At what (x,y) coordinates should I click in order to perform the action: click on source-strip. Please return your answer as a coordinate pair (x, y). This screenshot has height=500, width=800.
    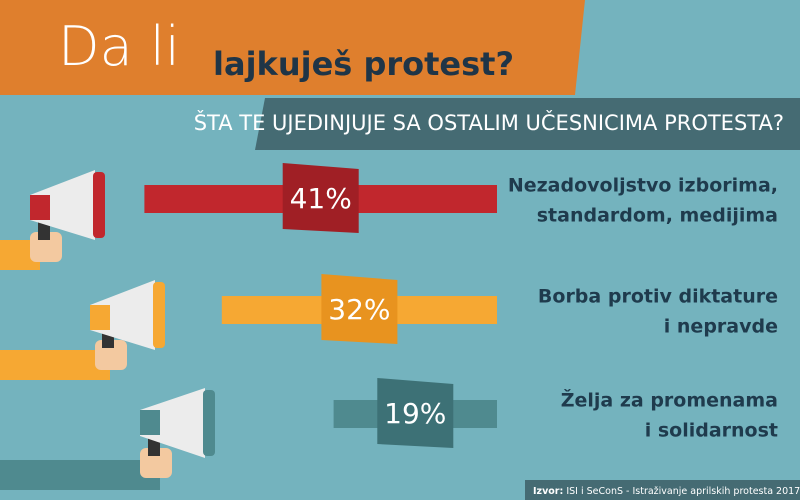
    Looking at the image, I should click on (662, 490).